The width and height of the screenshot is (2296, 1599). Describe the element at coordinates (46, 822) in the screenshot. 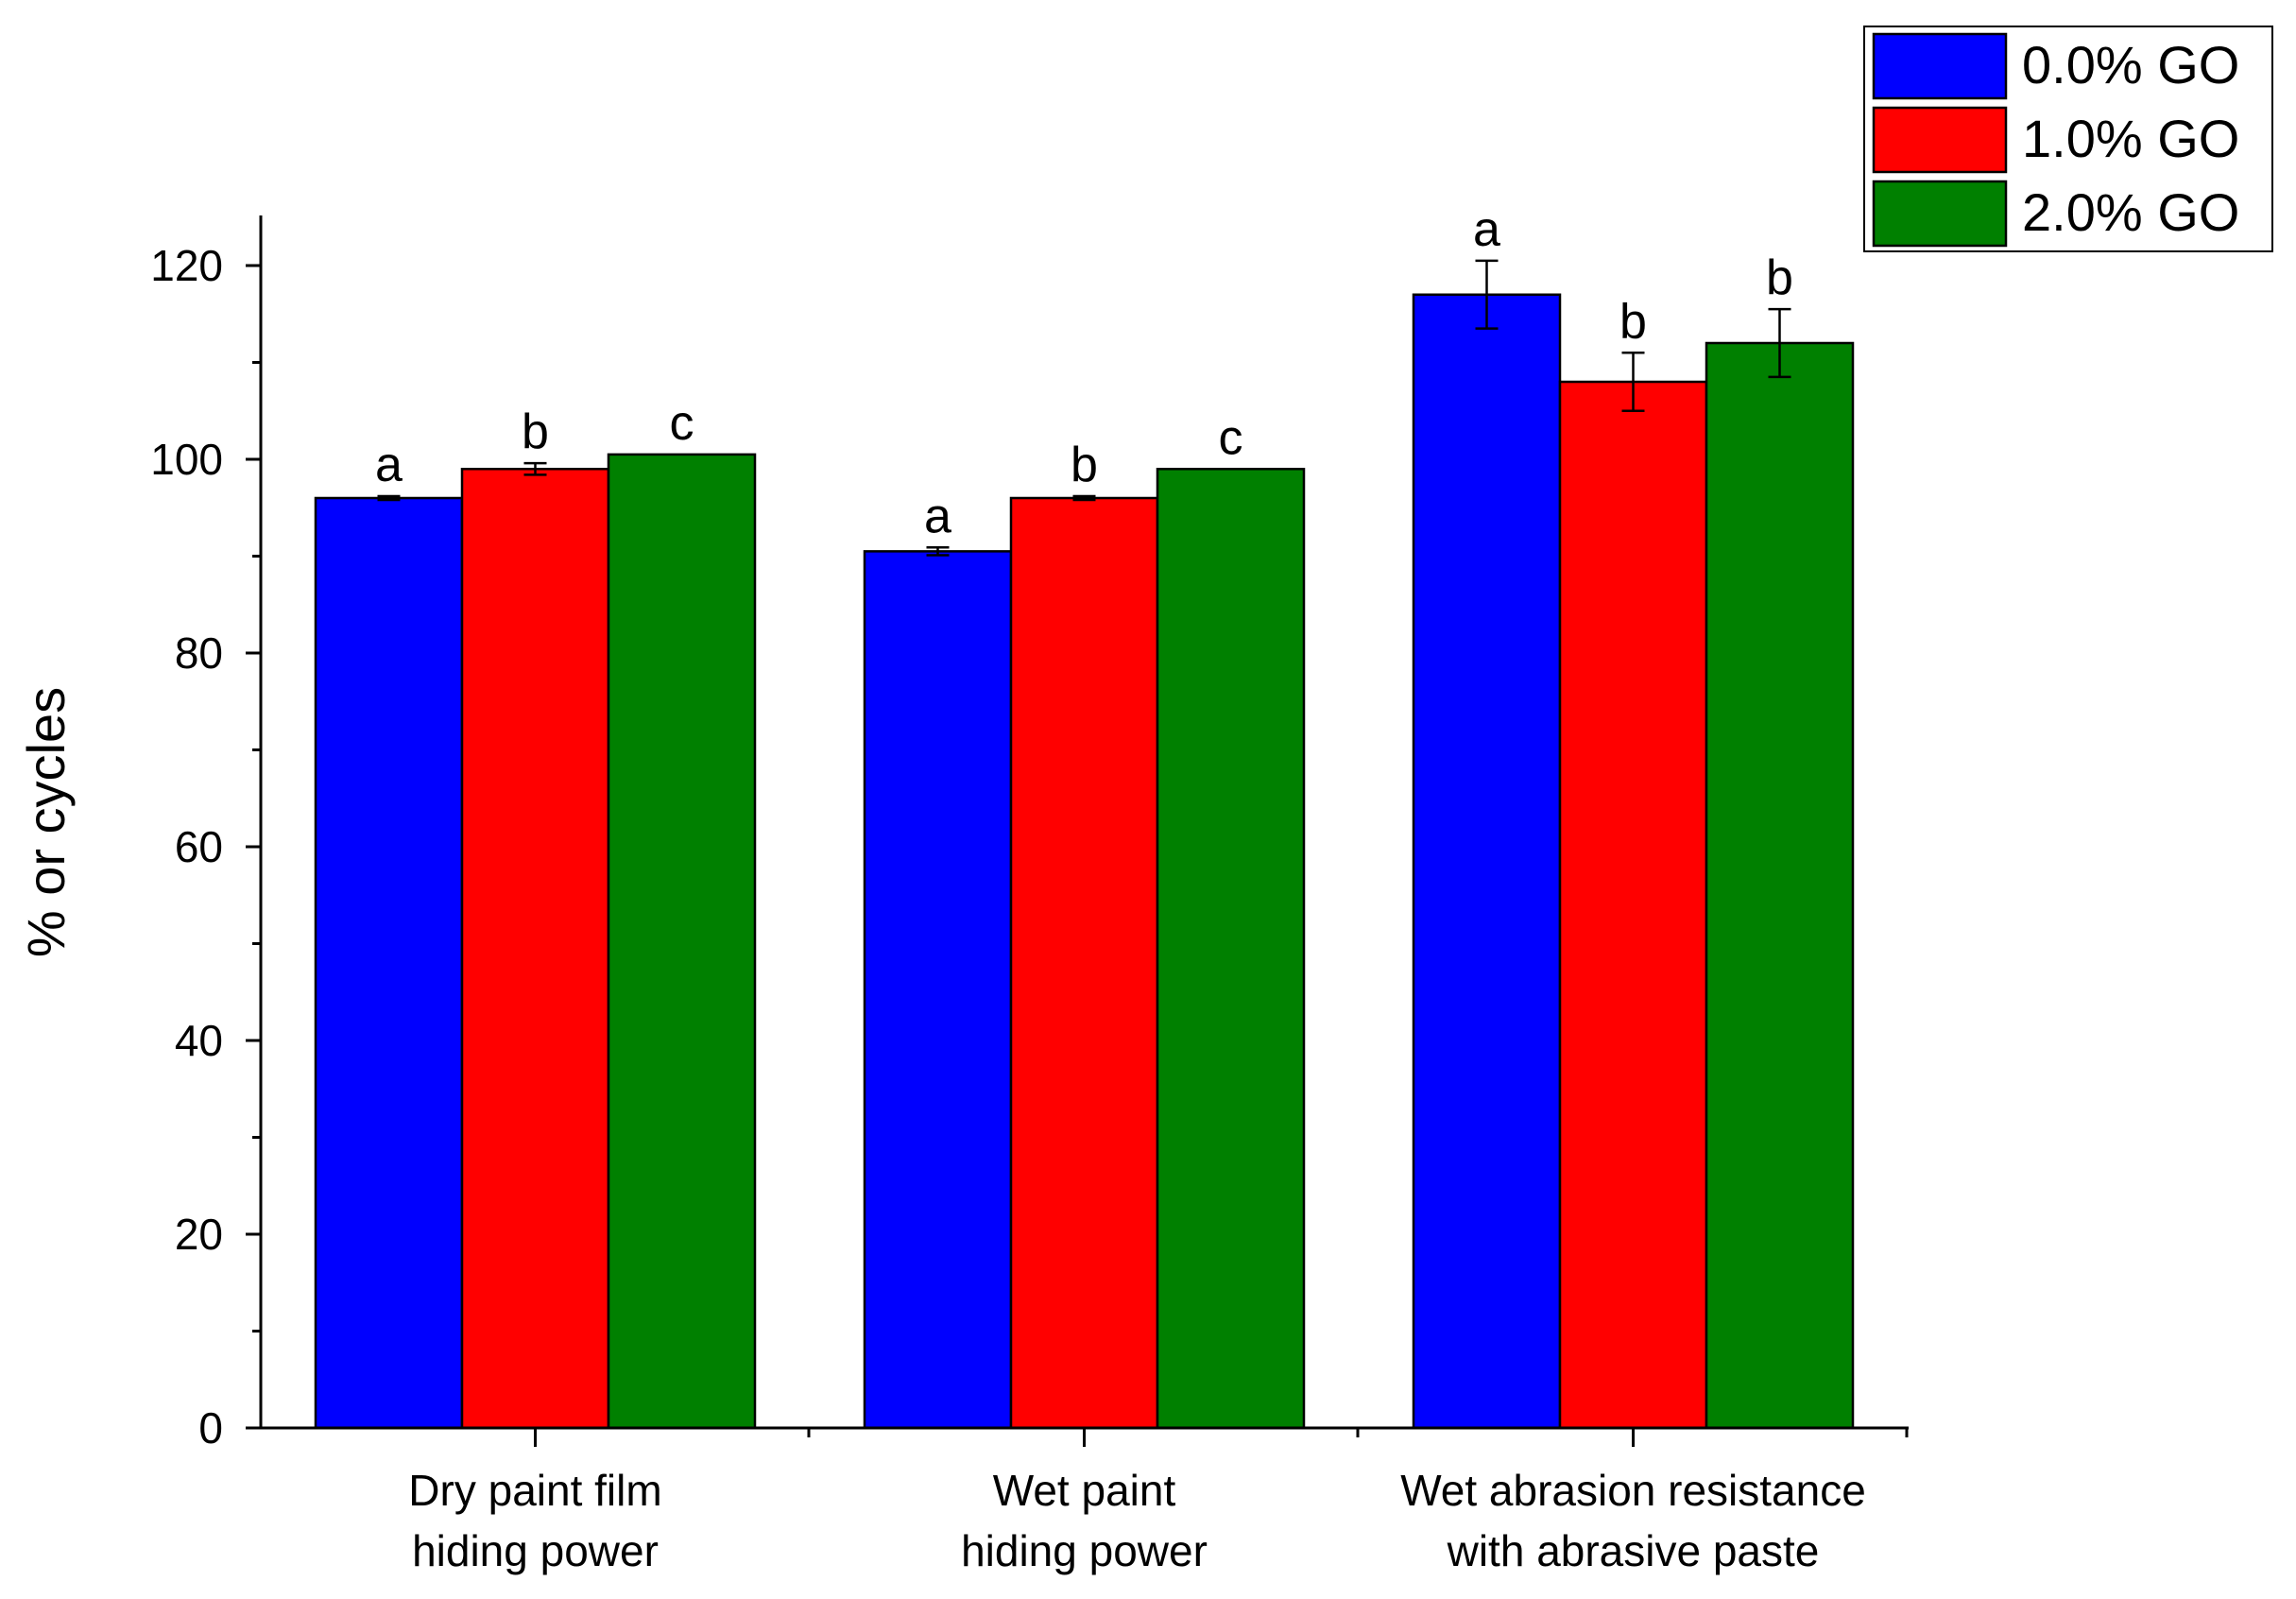

I see `y-axis-label: % or cycles` at that location.